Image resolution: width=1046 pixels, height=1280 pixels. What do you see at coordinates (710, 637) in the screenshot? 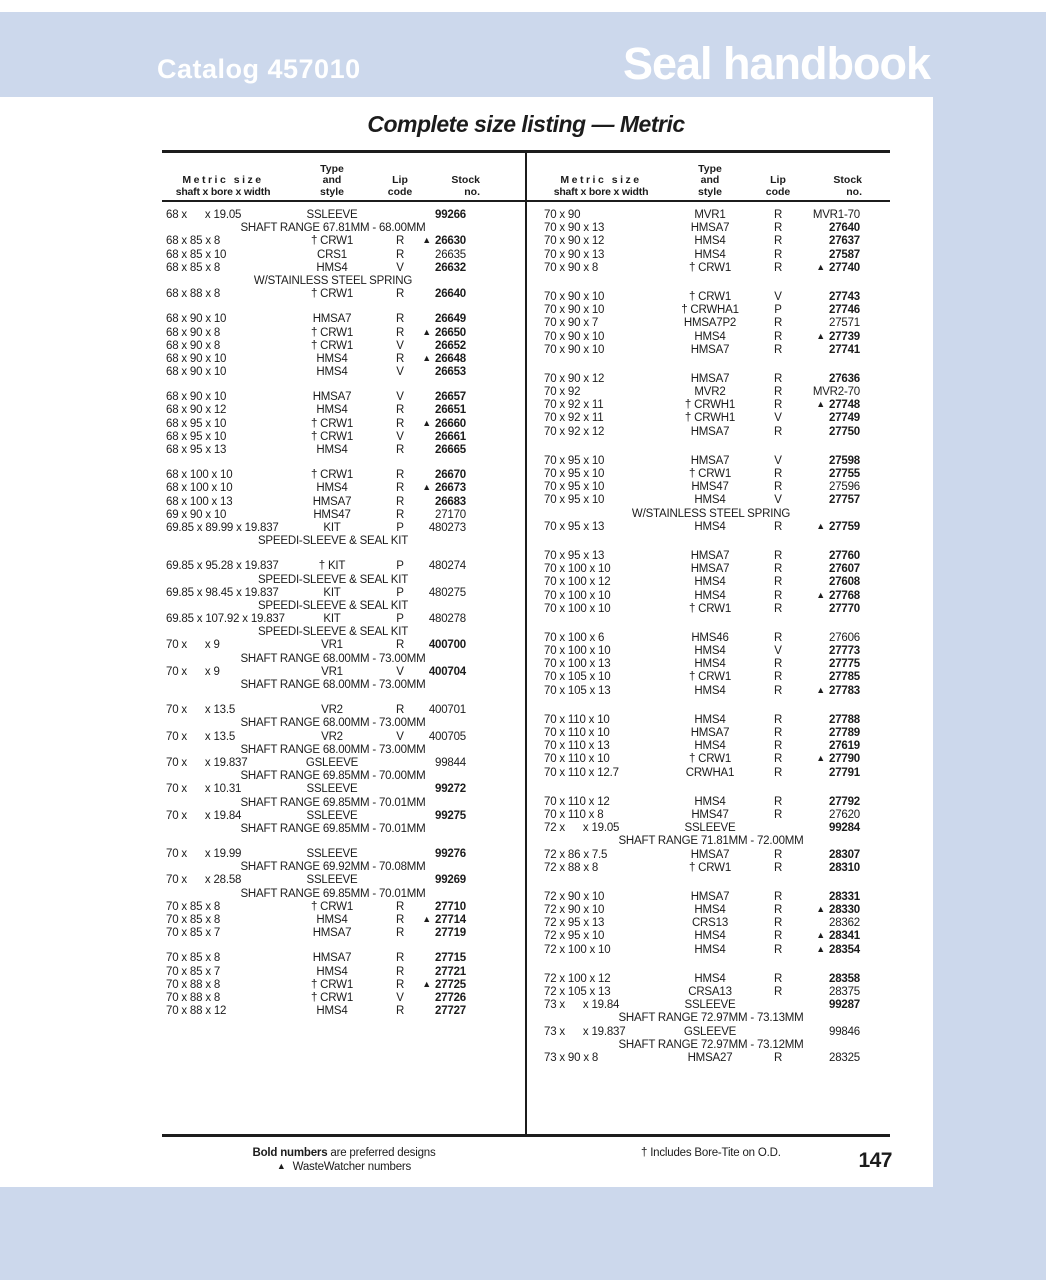
I see `cell-type-style: HMS46` at bounding box center [710, 637].